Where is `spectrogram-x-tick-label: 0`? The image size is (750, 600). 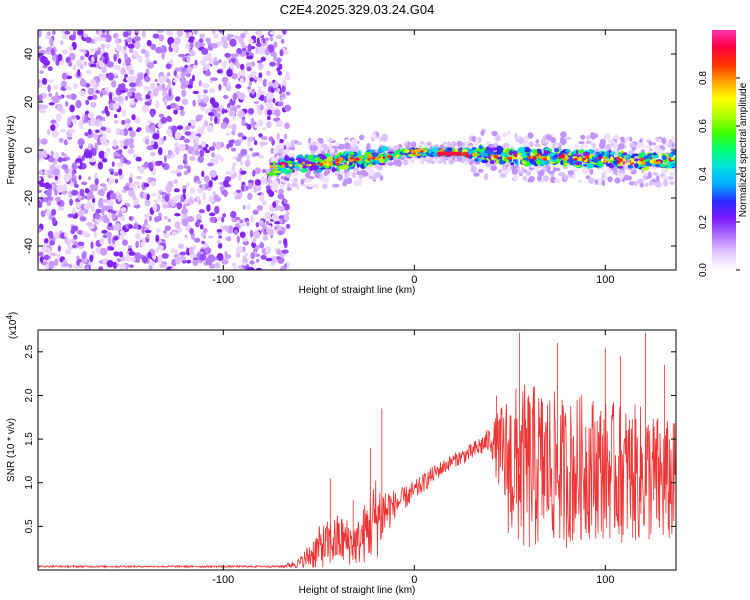
spectrogram-x-tick-label: 0 is located at coordinates (414, 280).